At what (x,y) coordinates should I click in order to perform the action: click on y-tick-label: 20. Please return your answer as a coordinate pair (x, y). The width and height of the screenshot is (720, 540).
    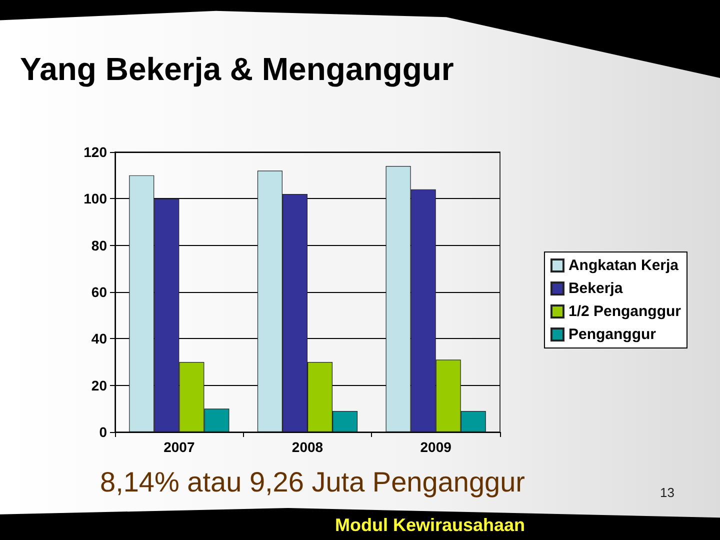
    Looking at the image, I should click on (99, 385).